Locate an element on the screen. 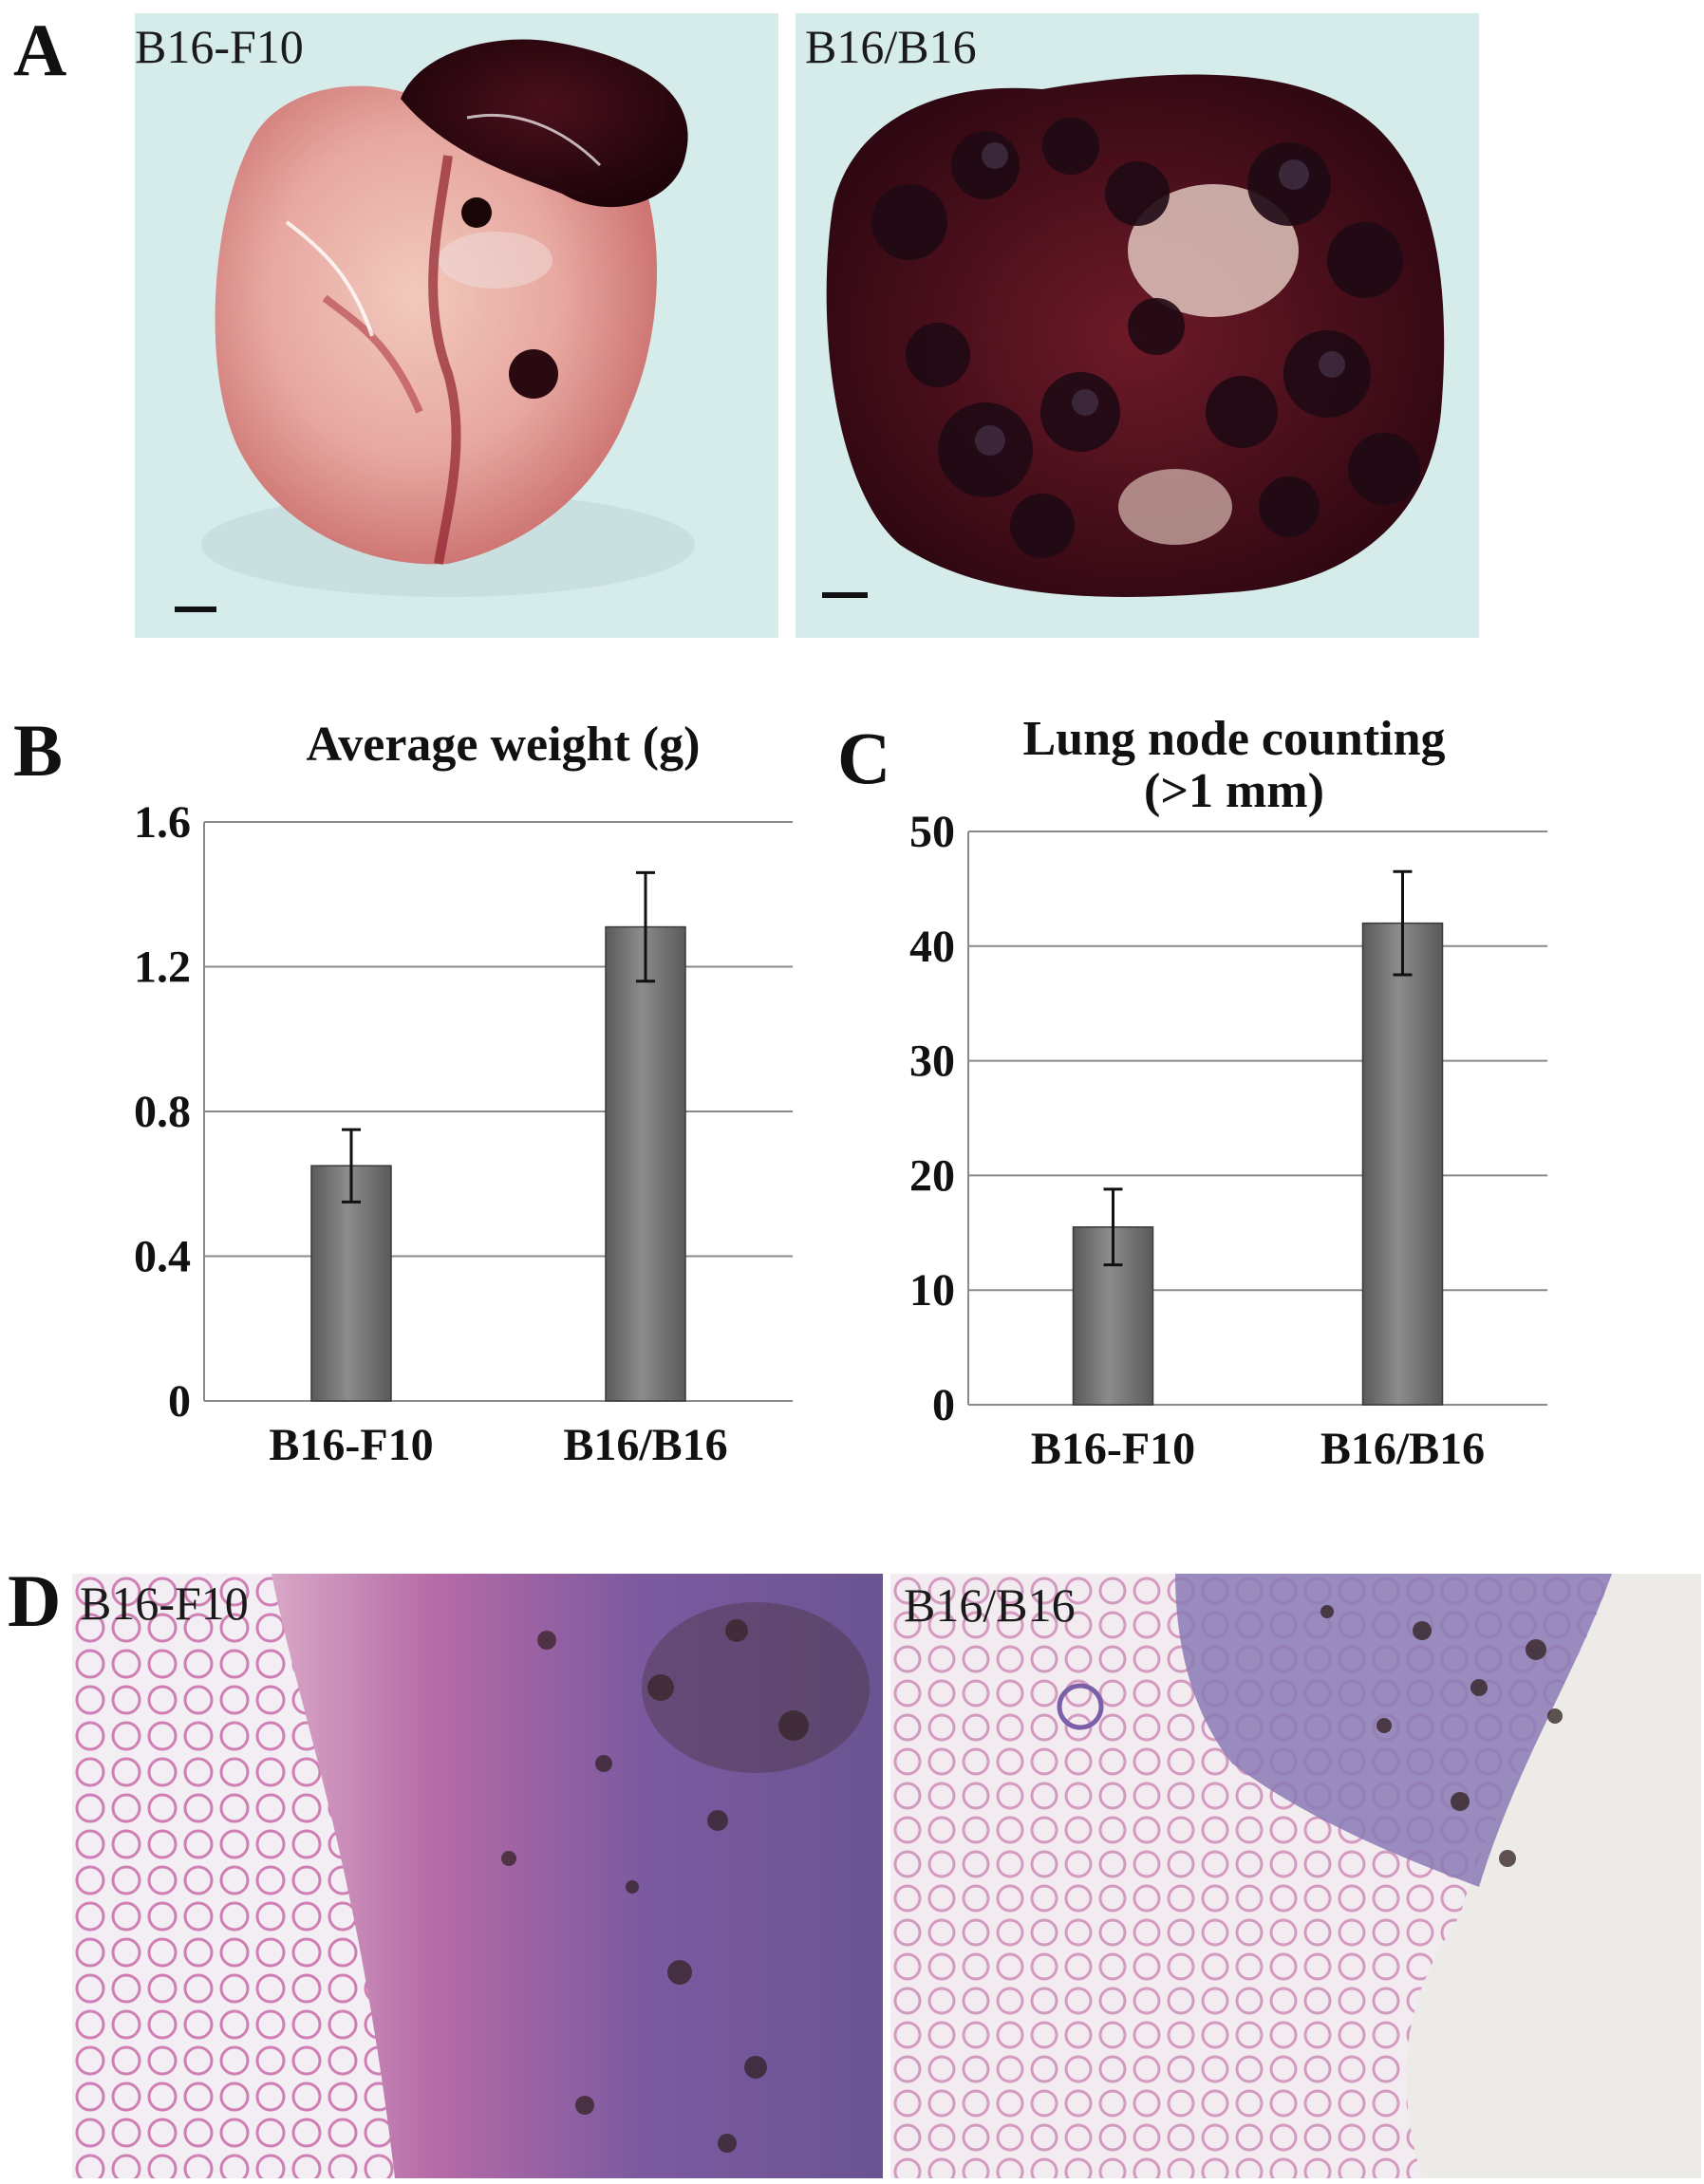  y-tick-label: 40 is located at coordinates (932, 947).